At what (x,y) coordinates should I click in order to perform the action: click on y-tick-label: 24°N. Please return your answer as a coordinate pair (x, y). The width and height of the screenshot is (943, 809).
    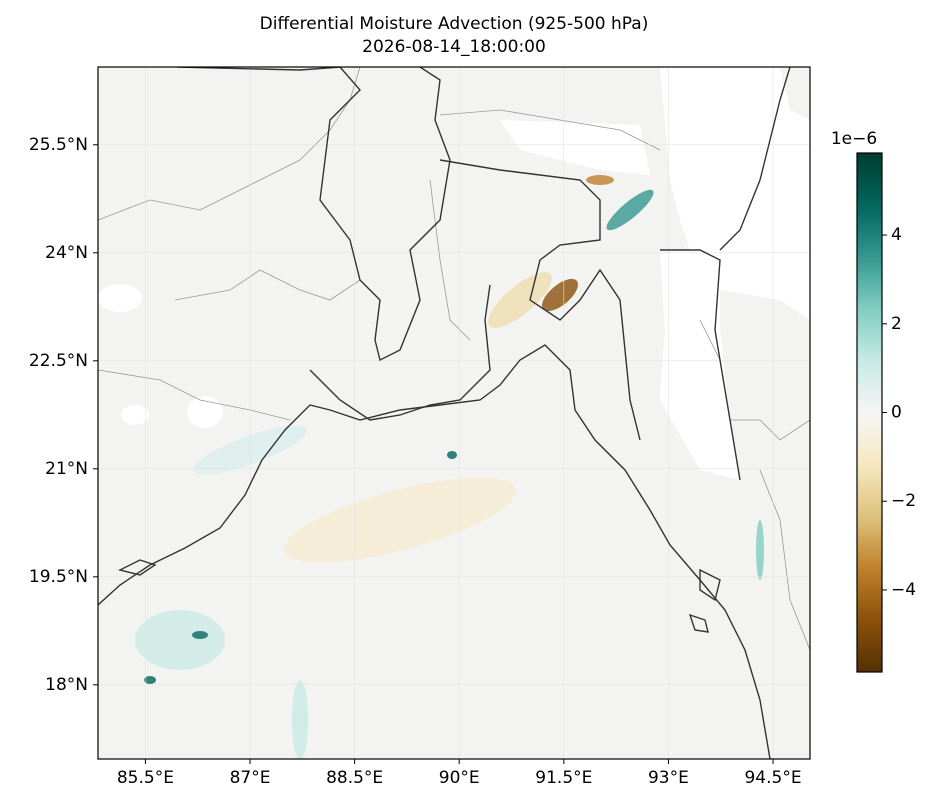
    Looking at the image, I should click on (66, 253).